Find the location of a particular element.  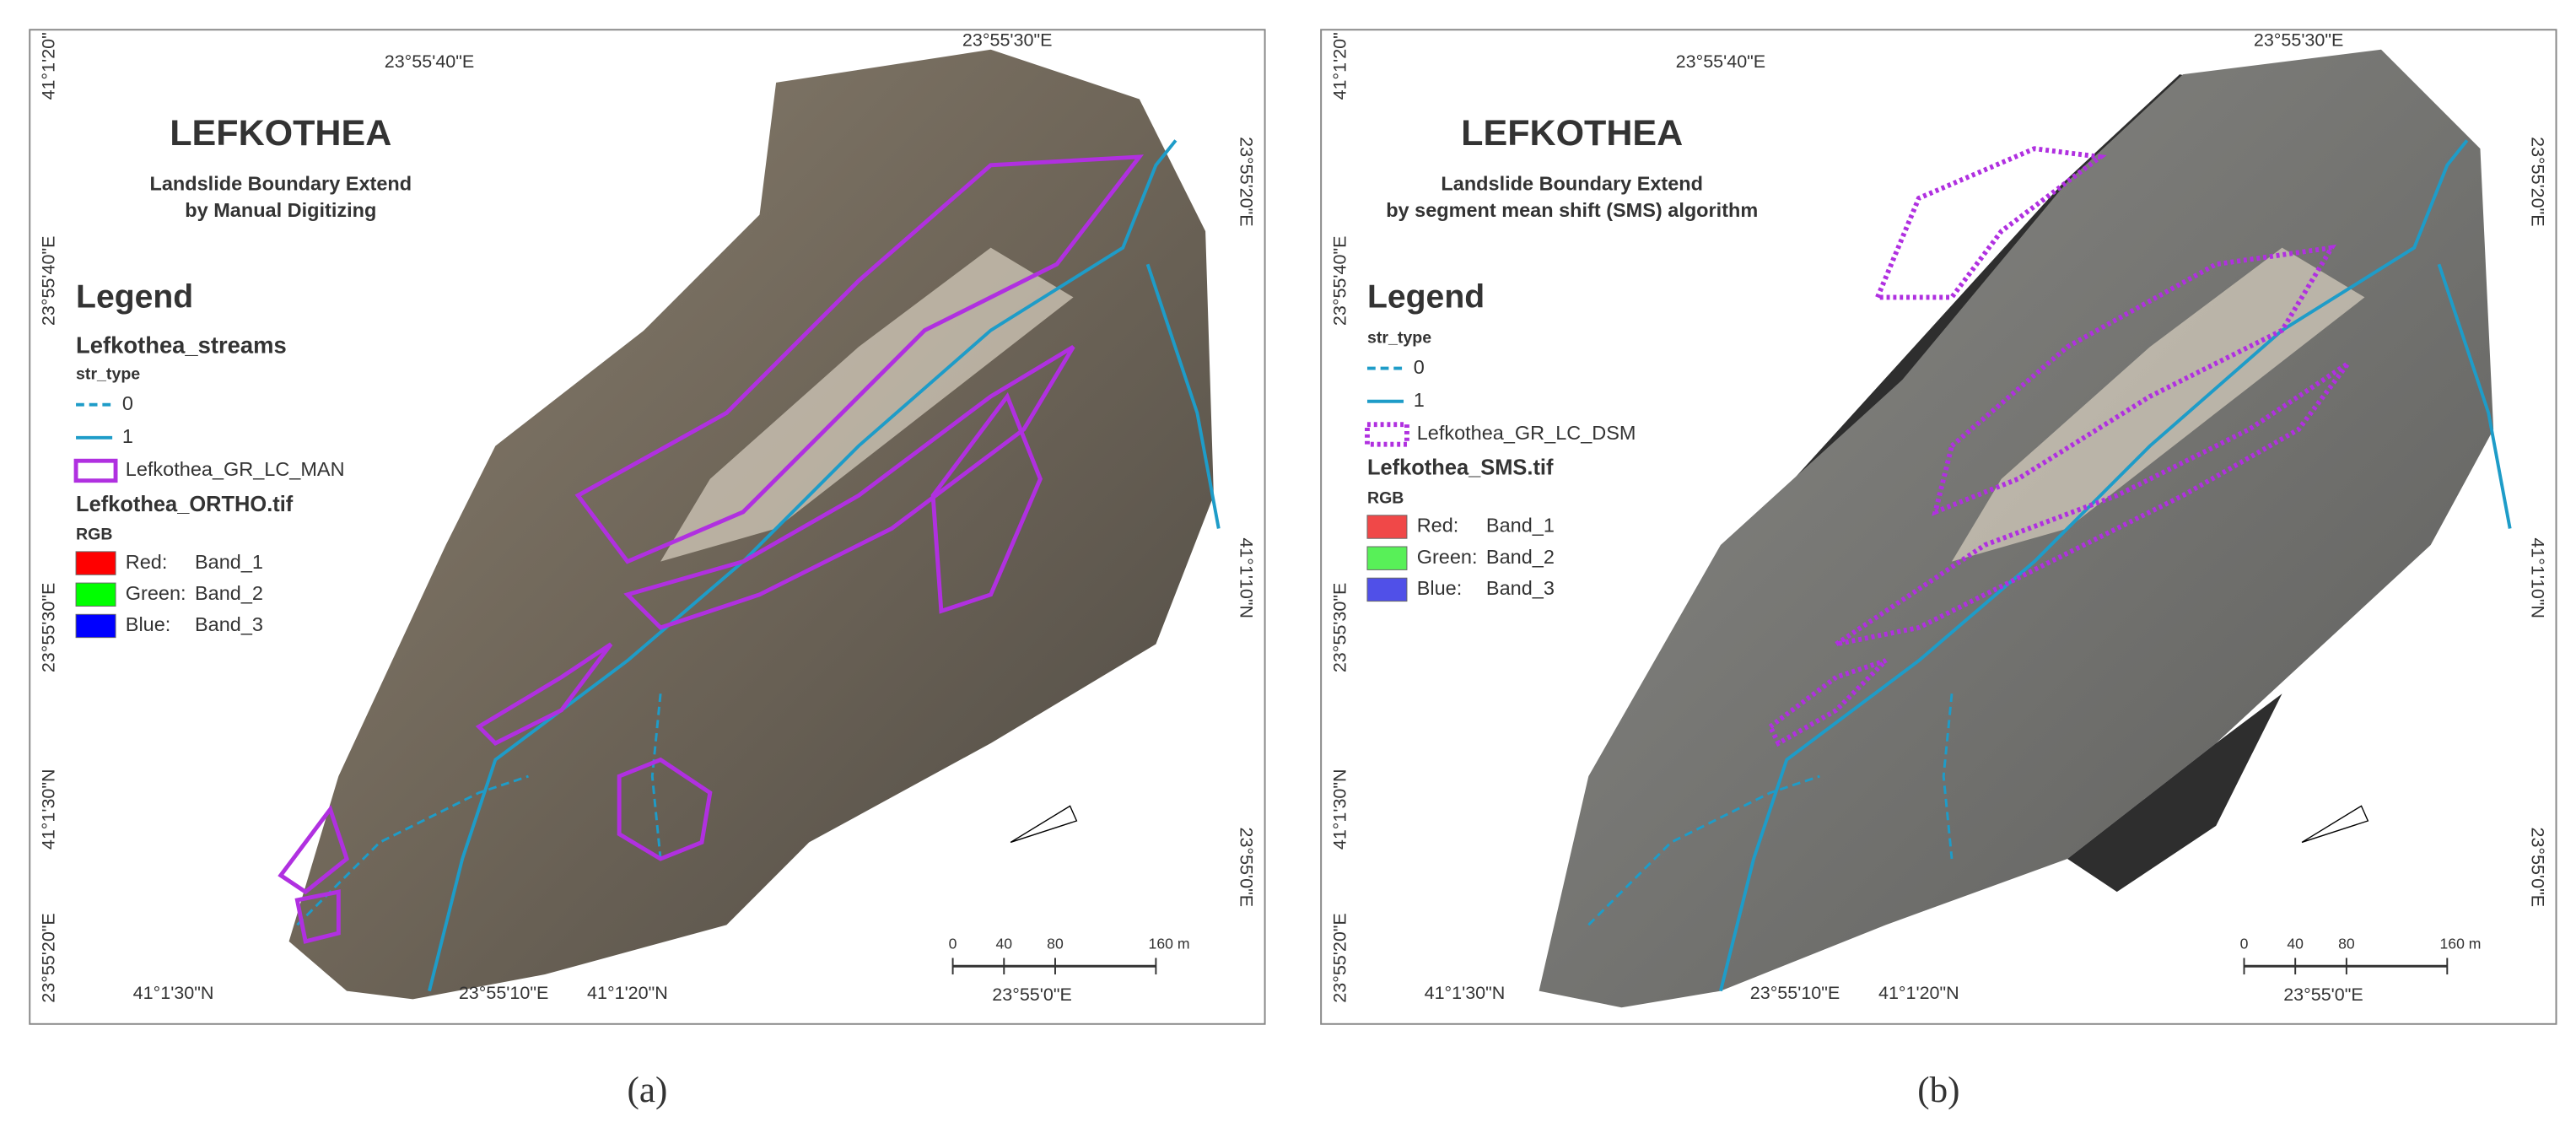

legend-raster: Lefkothea_ORTHO.tif is located at coordinates (185, 504).